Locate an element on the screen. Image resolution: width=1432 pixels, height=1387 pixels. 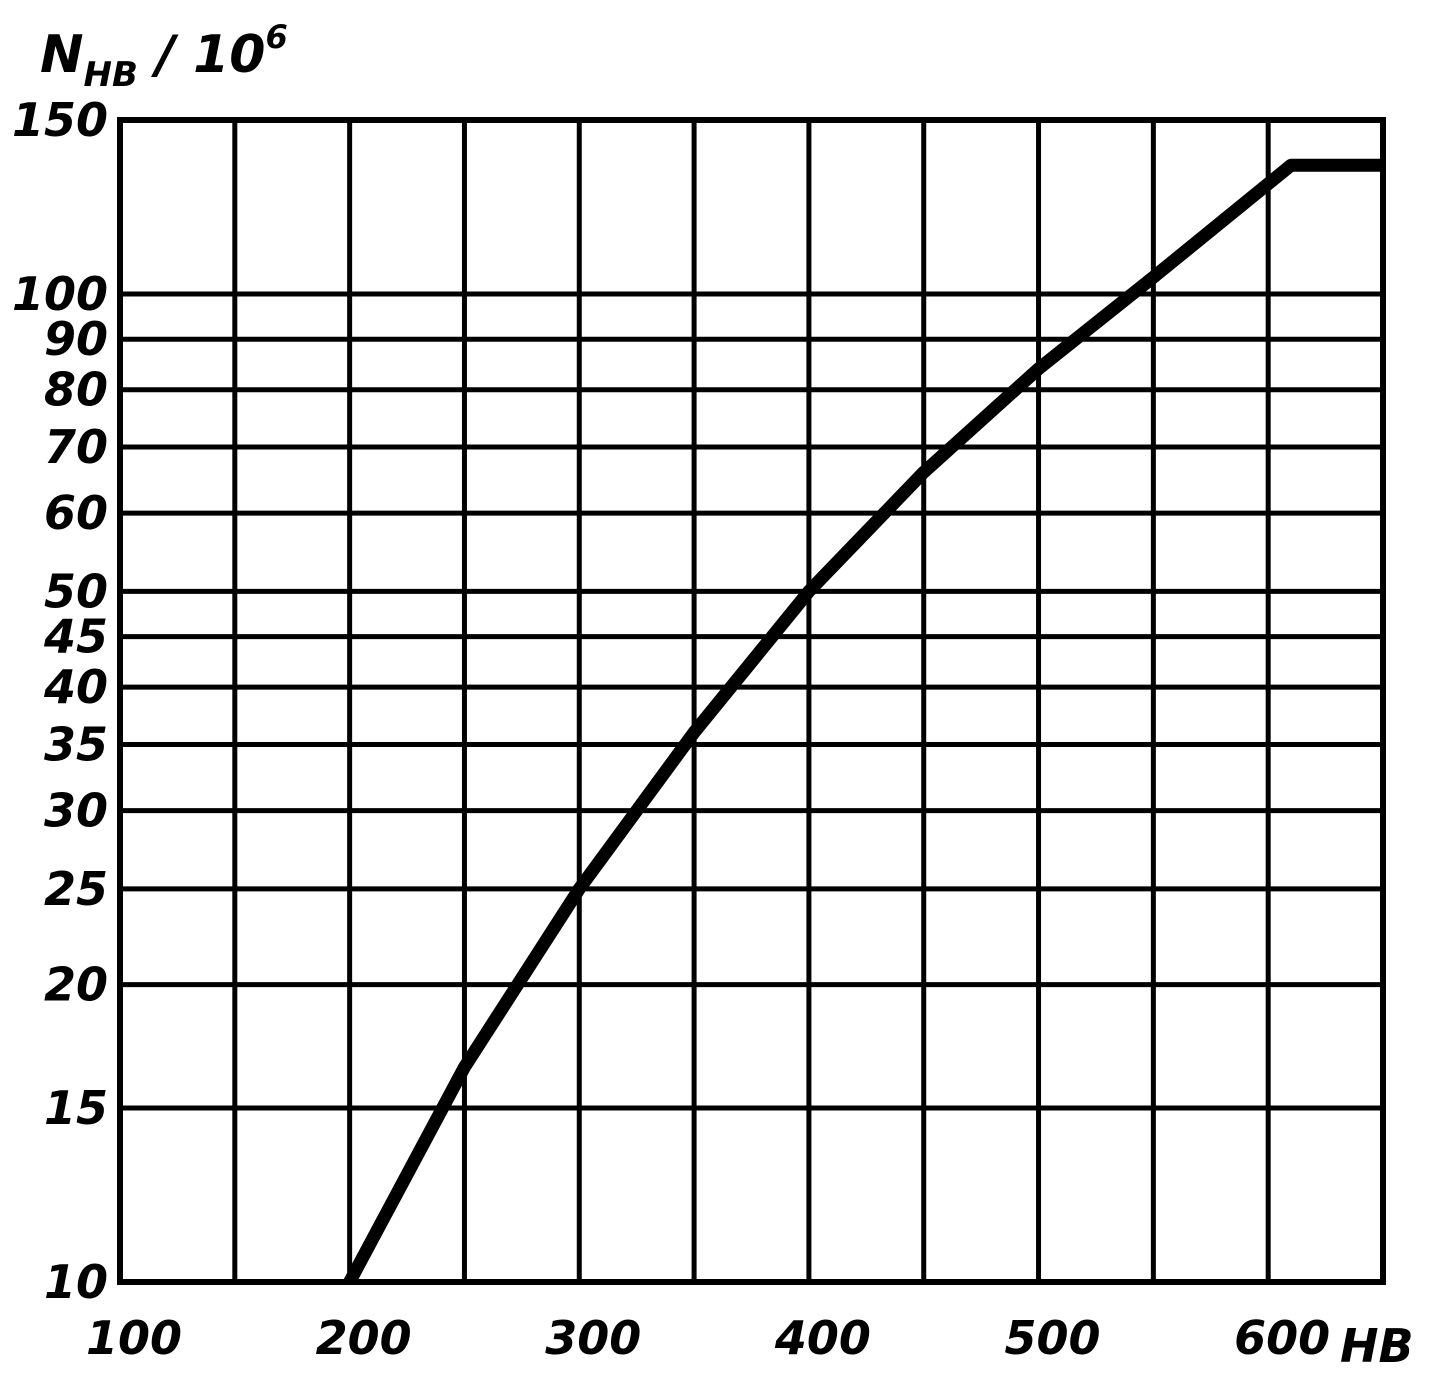
y-tick-label: 20 is located at coordinates (76, 985).